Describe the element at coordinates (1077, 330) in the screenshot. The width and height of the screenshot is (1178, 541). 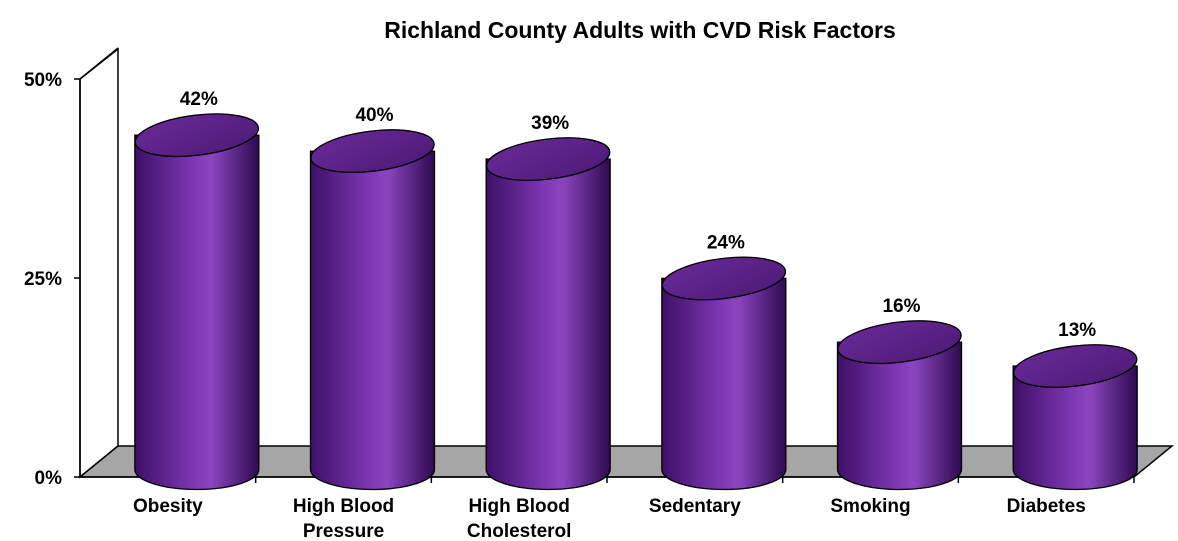
I see `data-label: 13%` at that location.